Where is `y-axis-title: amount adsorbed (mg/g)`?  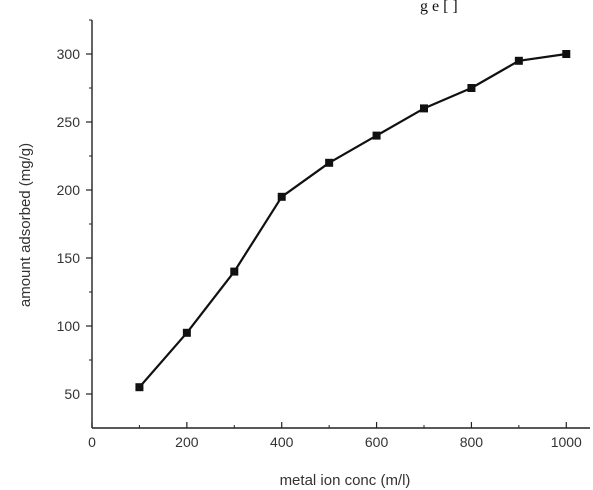
y-axis-title: amount adsorbed (mg/g) is located at coordinates (25, 225).